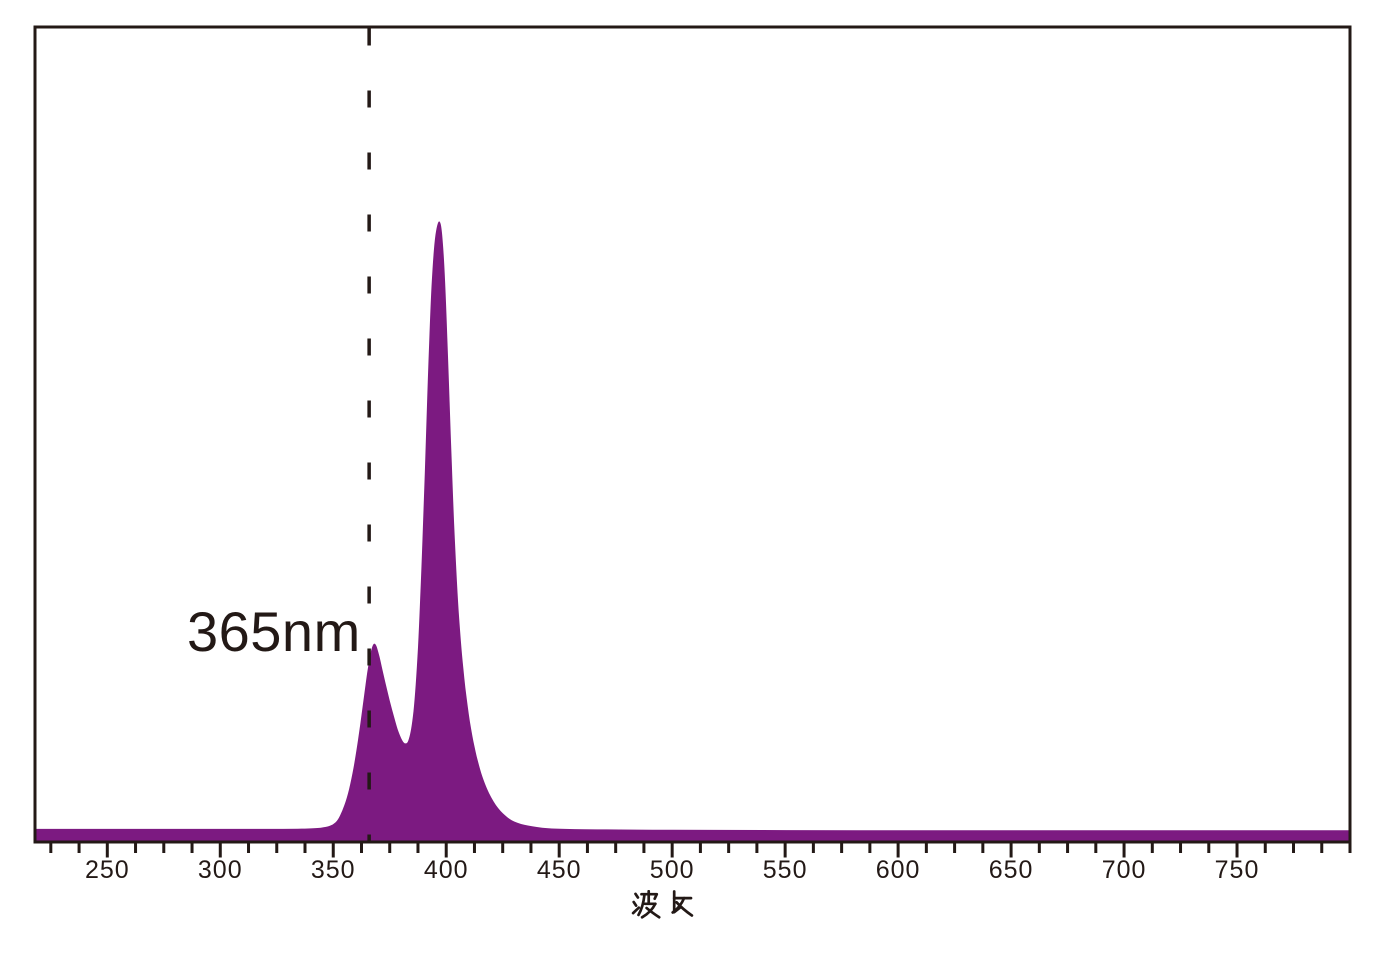 The width and height of the screenshot is (1384, 958). What do you see at coordinates (785, 870) in the screenshot?
I see `x-axis-tick-label: 550` at bounding box center [785, 870].